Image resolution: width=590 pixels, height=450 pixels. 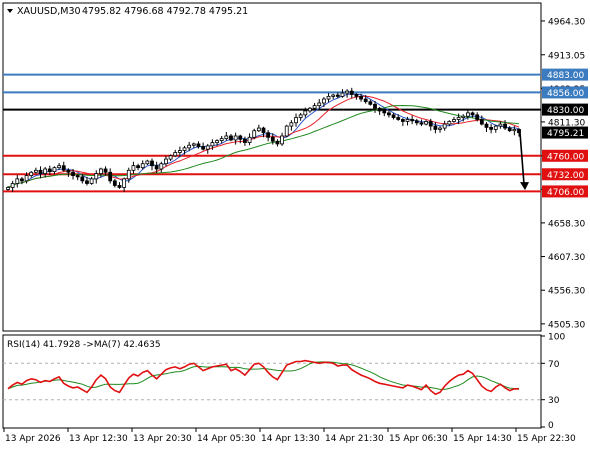 What do you see at coordinates (566, 292) in the screenshot?
I see `price-tick-label: 4556.30` at bounding box center [566, 292].